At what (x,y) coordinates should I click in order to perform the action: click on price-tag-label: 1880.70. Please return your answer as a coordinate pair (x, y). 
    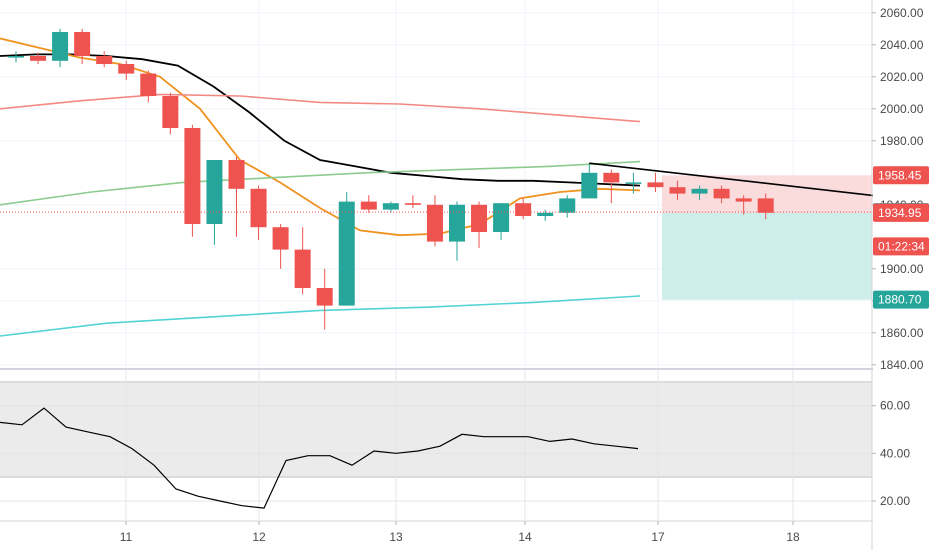
    Looking at the image, I should click on (900, 300).